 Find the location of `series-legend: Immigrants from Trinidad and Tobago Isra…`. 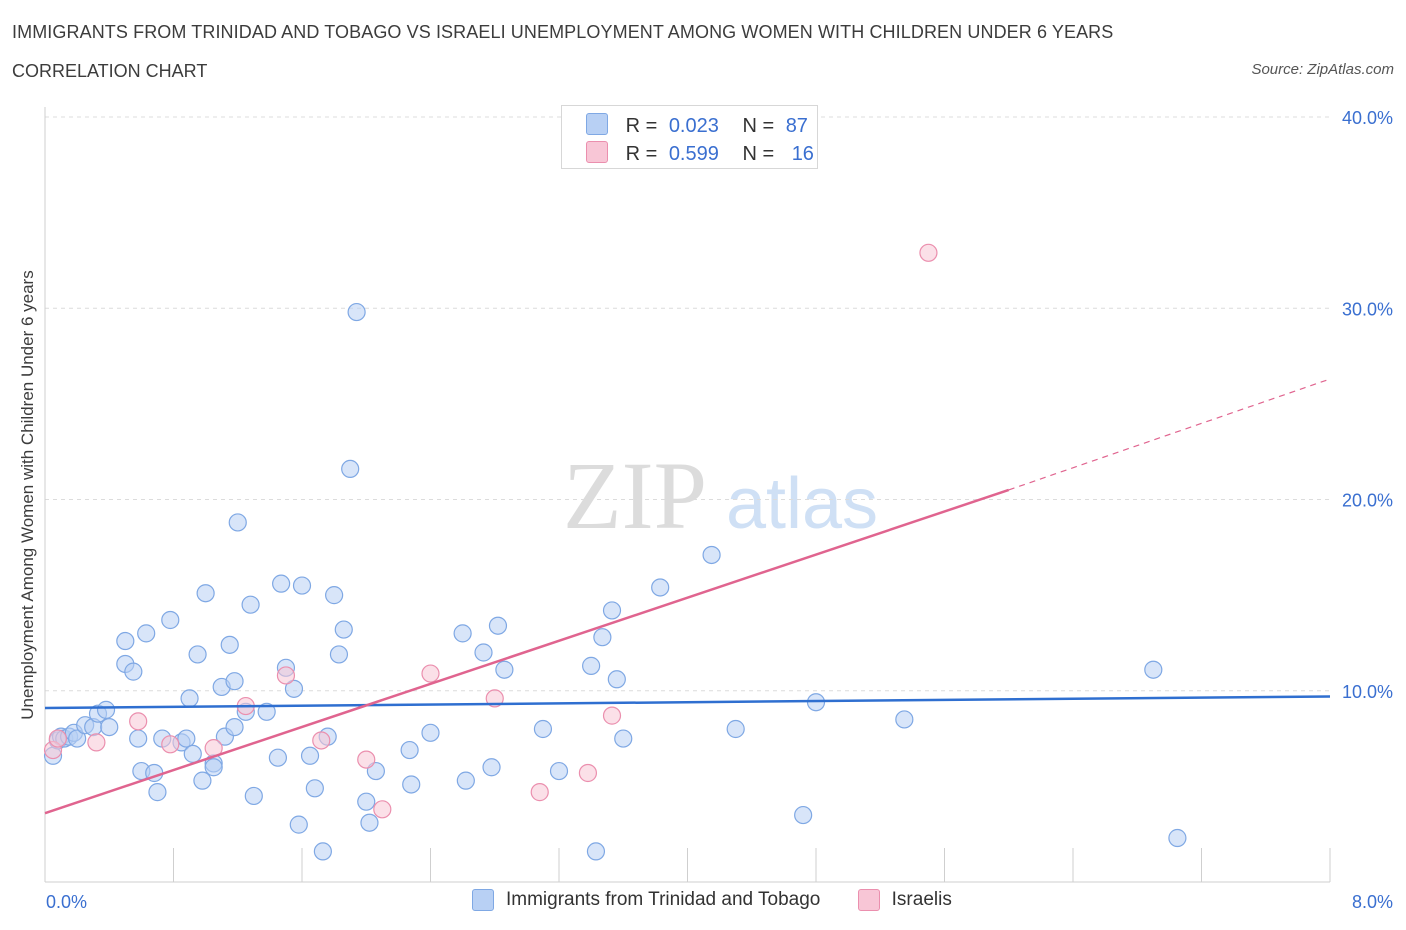

series-legend: Immigrants from Trinidad and Tobago Isra… is located at coordinates (728, 903).